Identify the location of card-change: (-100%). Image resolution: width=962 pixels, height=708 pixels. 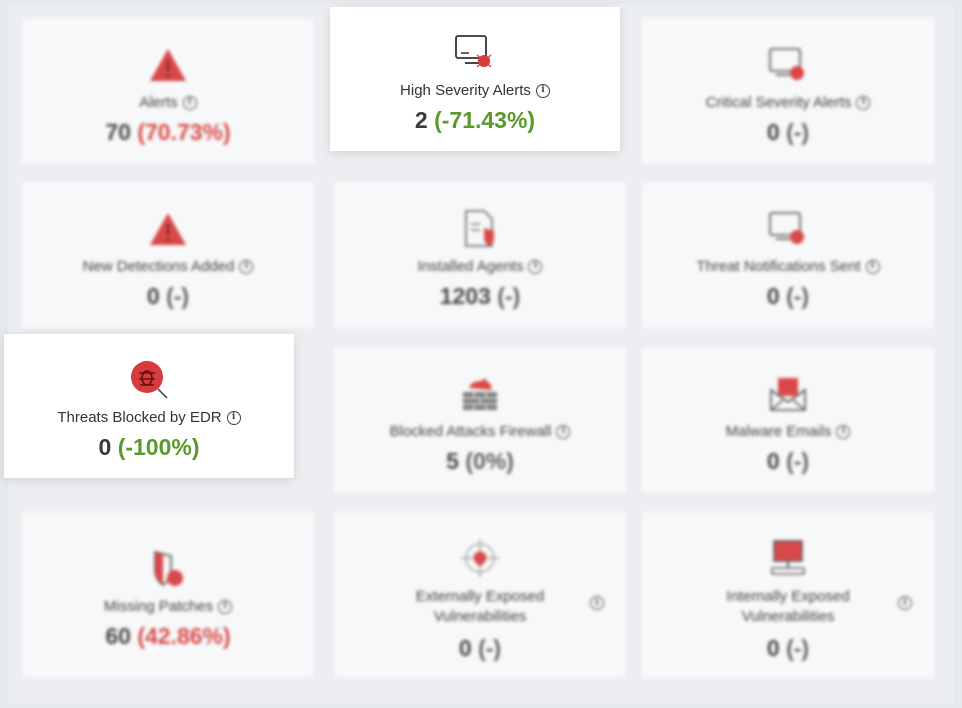
(158, 447).